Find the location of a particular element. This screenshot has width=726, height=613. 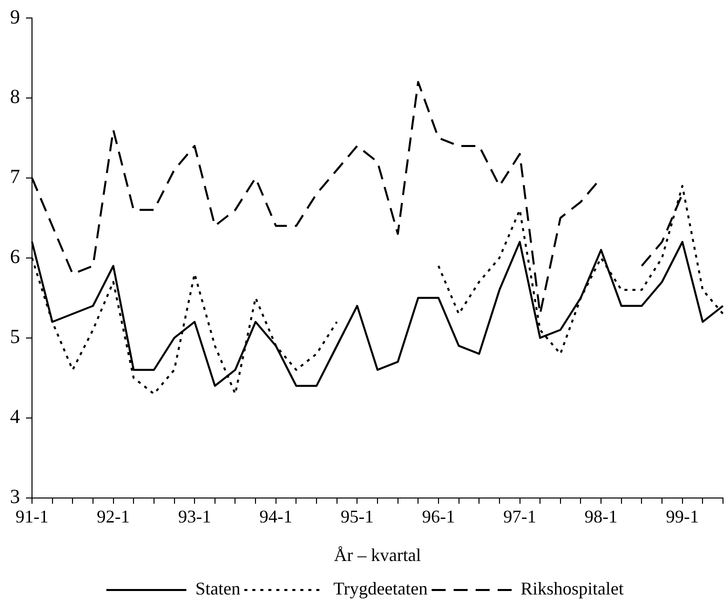

x-tick-label: 92-1 is located at coordinates (113, 516).